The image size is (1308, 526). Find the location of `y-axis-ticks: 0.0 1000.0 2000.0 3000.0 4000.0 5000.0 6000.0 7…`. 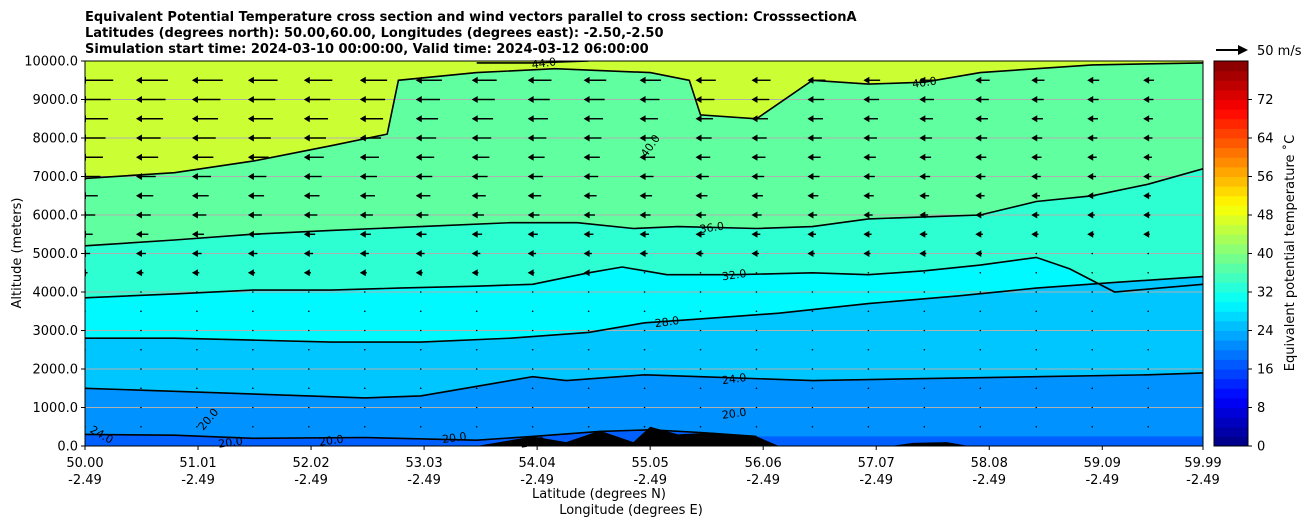

y-axis-ticks: 0.0 1000.0 2000.0 3000.0 4000.0 5000.0 6000.0 7… is located at coordinates (54, 255).